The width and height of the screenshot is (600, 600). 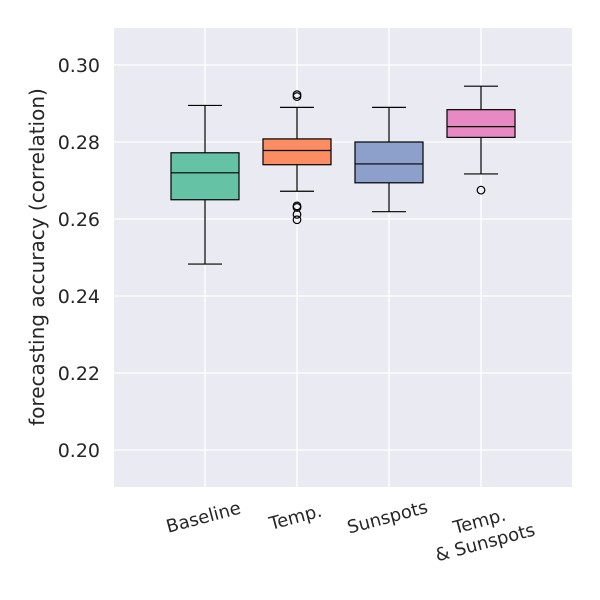 What do you see at coordinates (79, 258) in the screenshot?
I see `y-axis-ticks: 0.20 0.22 0.24 0.26 0.28 0.30` at bounding box center [79, 258].